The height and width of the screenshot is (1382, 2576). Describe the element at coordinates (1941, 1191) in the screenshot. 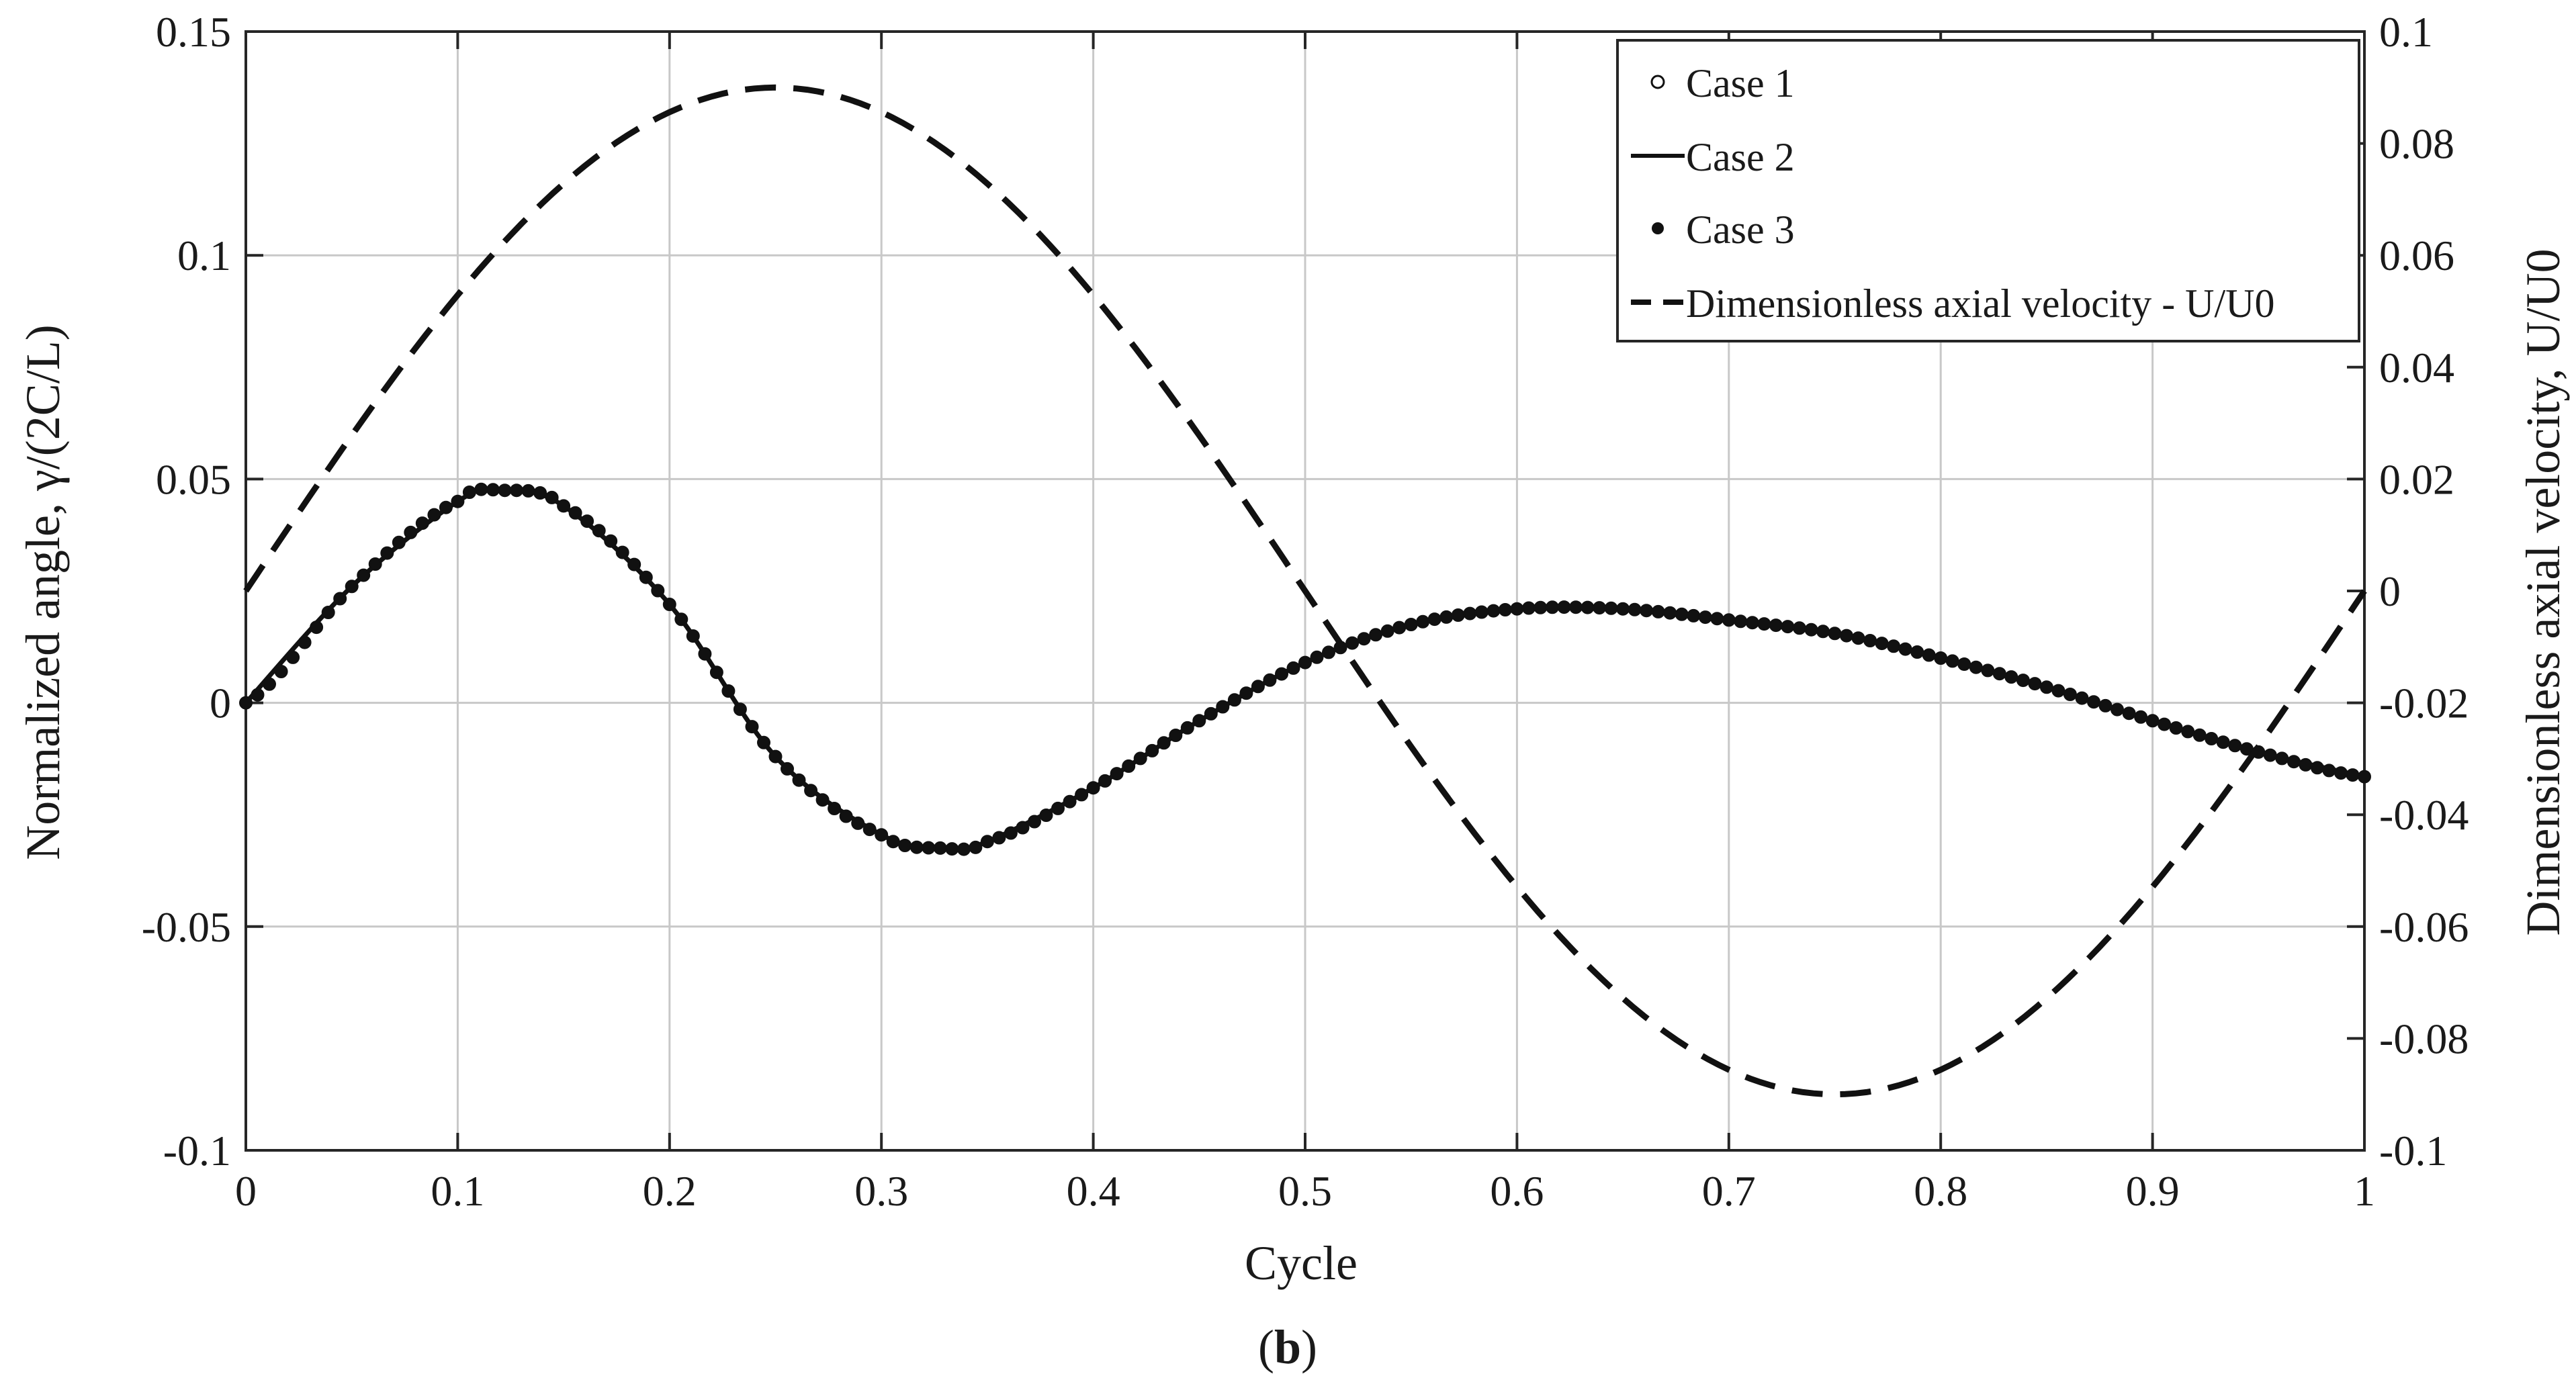

I see `x-tick-label: 0.8` at that location.